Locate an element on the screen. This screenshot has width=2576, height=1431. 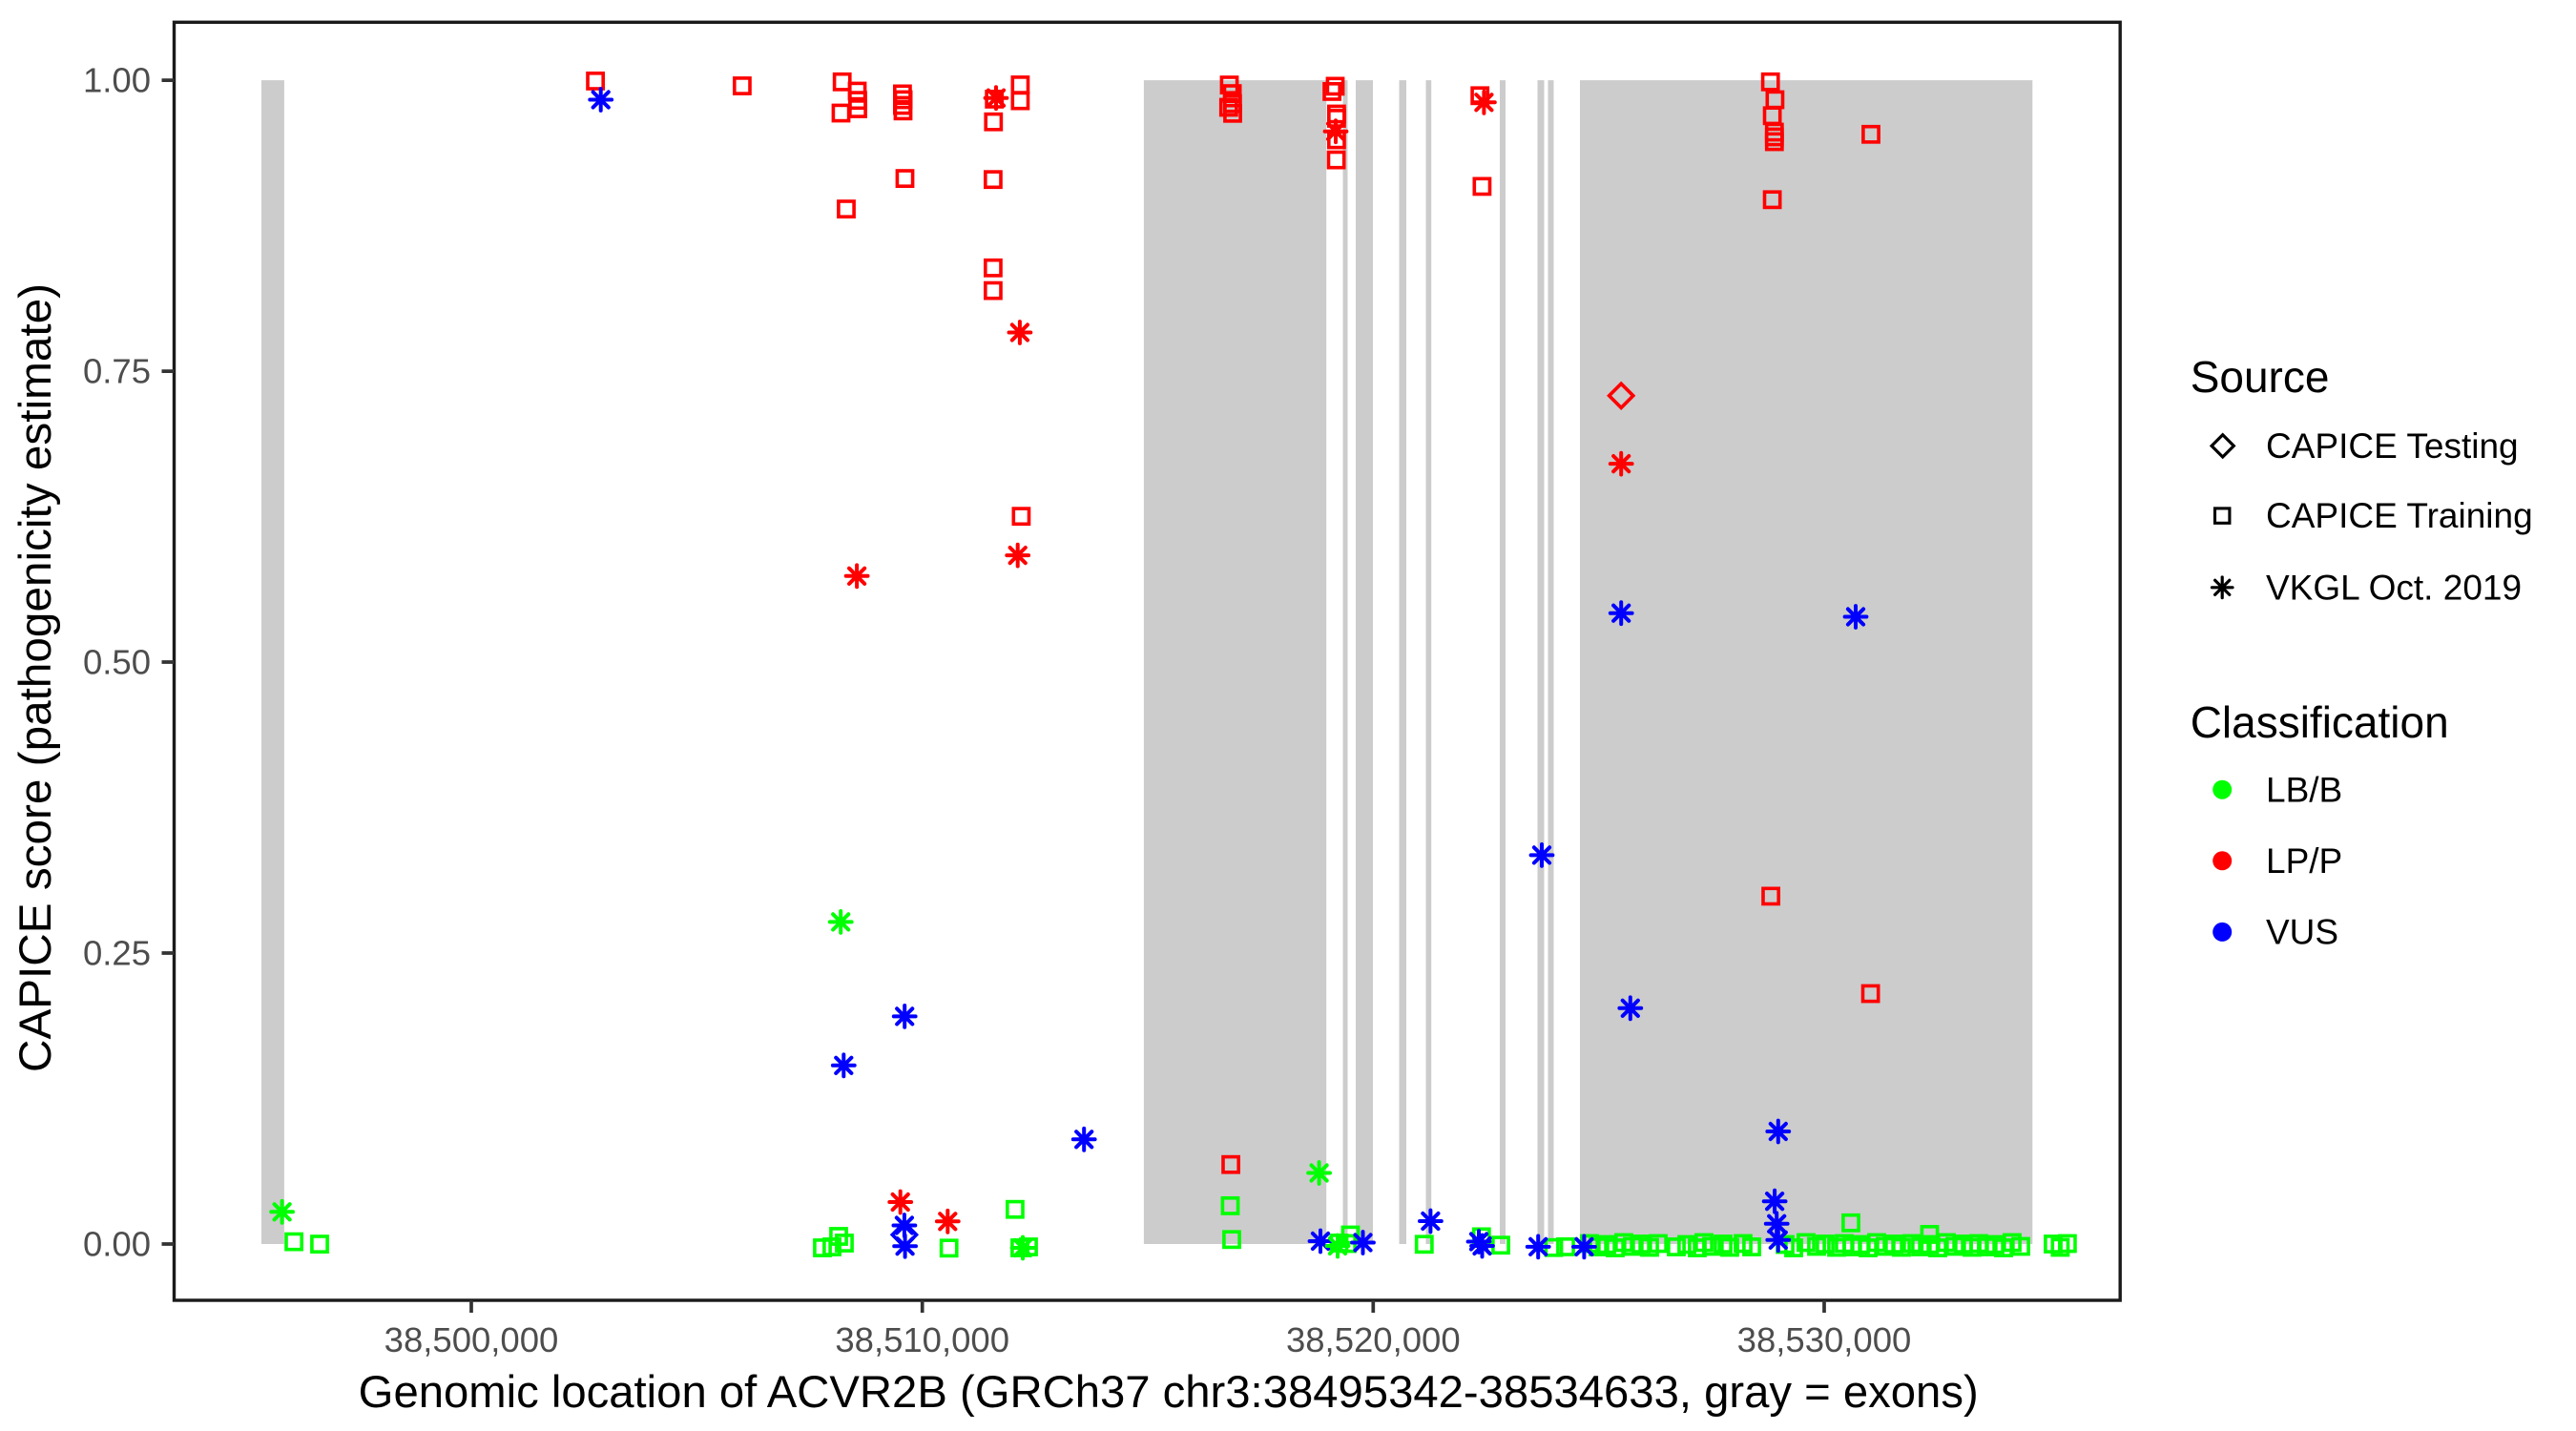
svg-text: Source is located at coordinates (2260, 377).